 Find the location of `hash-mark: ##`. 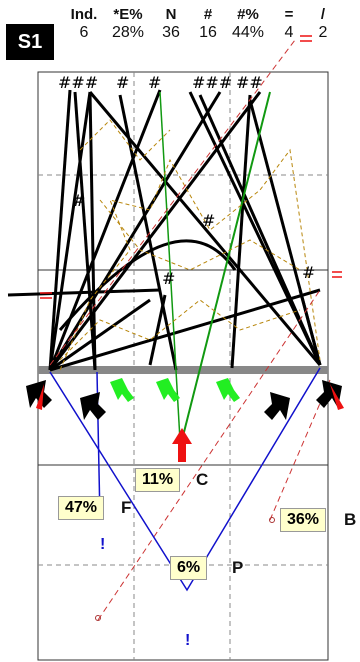

hash-mark: ## is located at coordinates (249, 82).